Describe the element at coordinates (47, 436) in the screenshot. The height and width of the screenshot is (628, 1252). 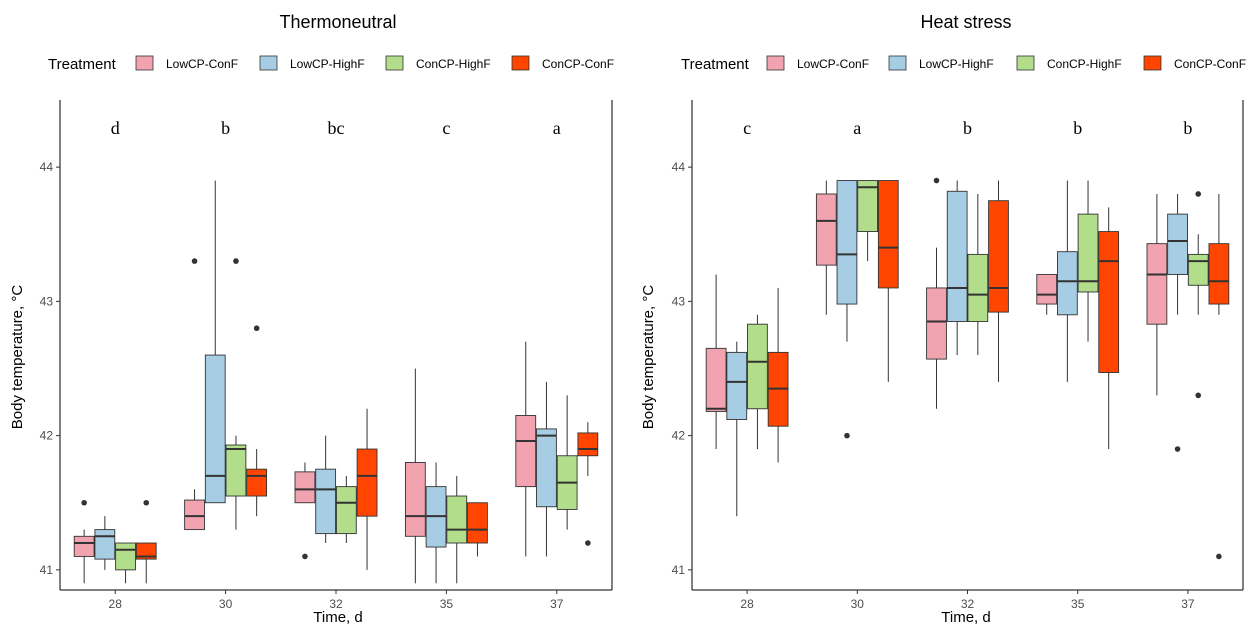
I see `y-tick-label: 42` at that location.